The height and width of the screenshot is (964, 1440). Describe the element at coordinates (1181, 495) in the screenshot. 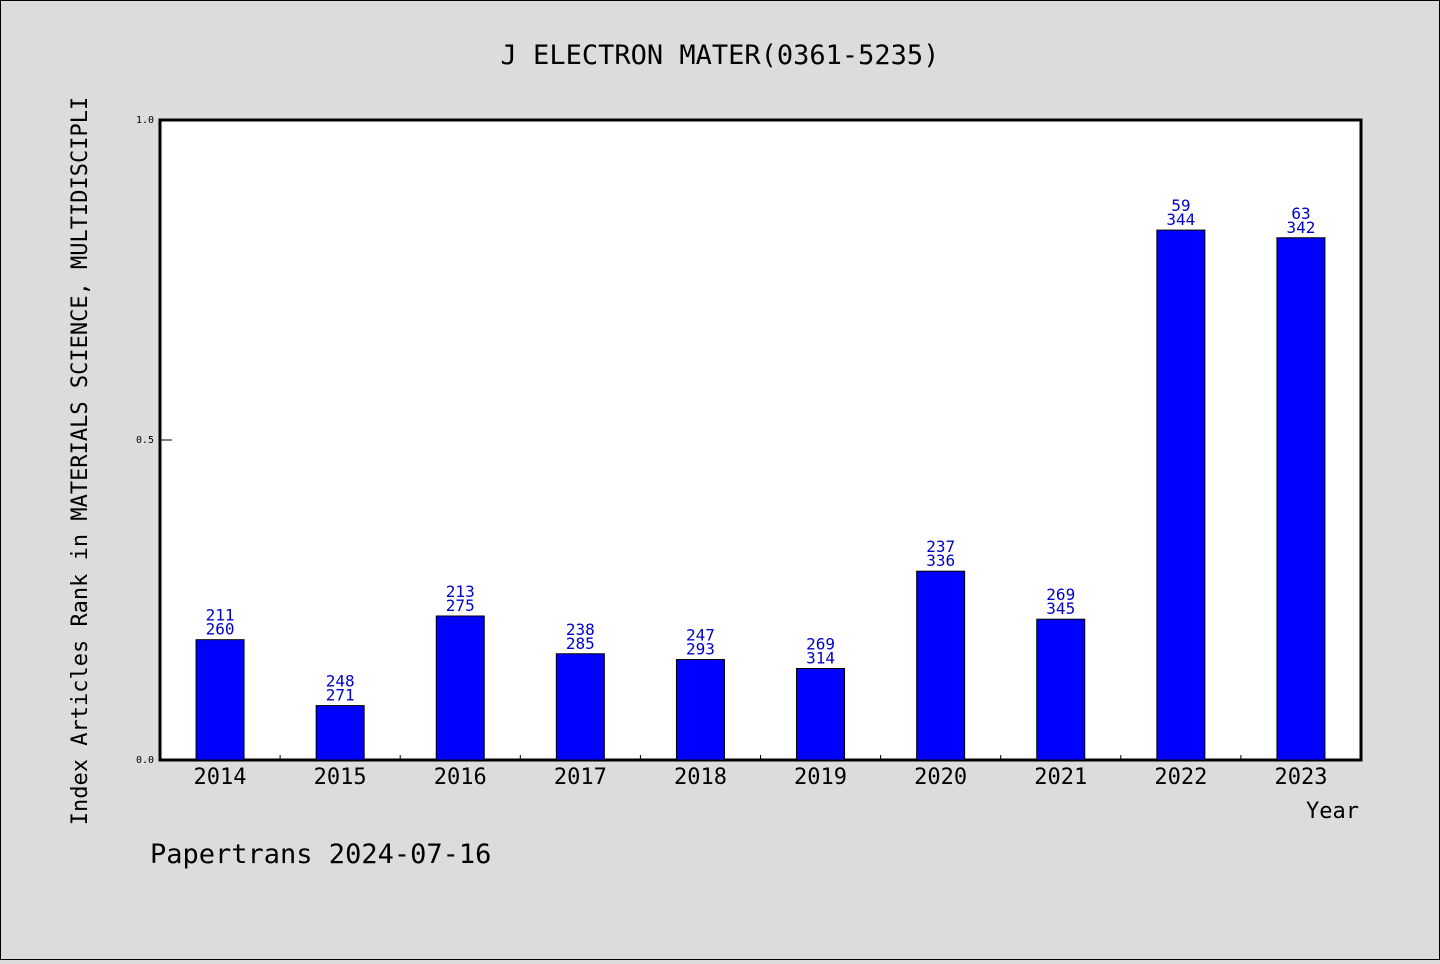

I see `bar-2022` at that location.